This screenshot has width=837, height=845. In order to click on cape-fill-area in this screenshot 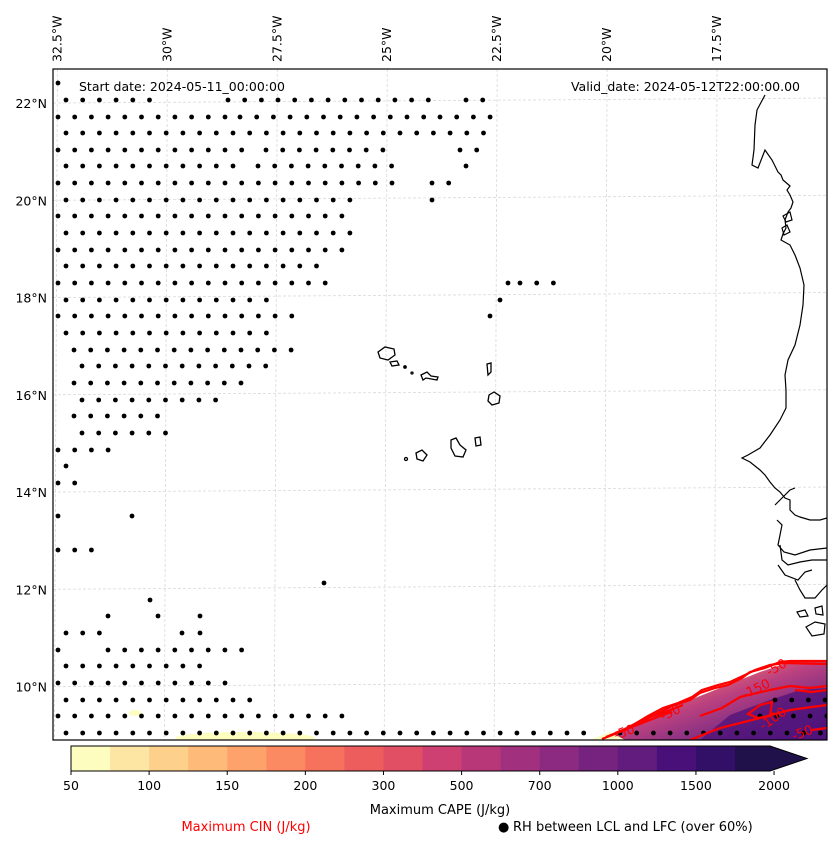, I will do `click(478, 700)`.